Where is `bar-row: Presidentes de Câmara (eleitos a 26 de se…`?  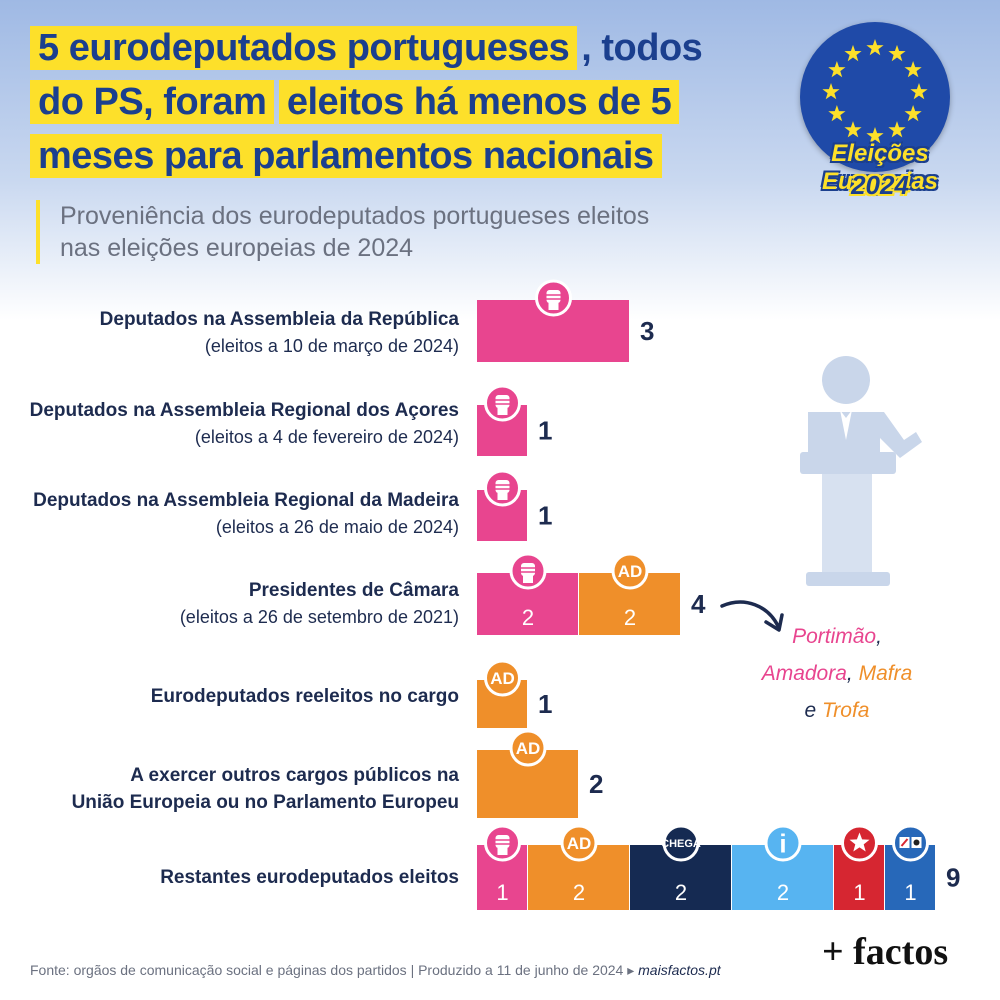 bar-row: Presidentes de Câmara (eleitos a 26 de se… is located at coordinates (443, 593).